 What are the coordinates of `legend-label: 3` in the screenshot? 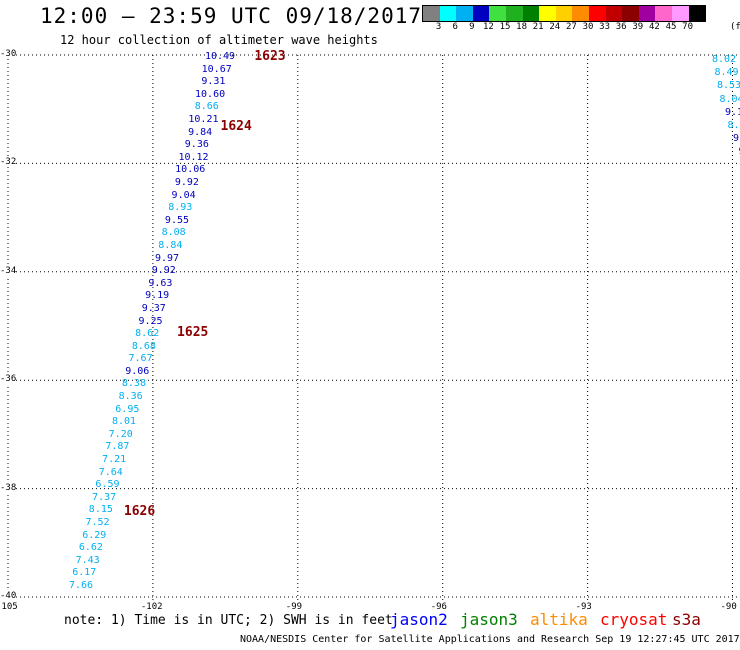 It's located at (438, 27).